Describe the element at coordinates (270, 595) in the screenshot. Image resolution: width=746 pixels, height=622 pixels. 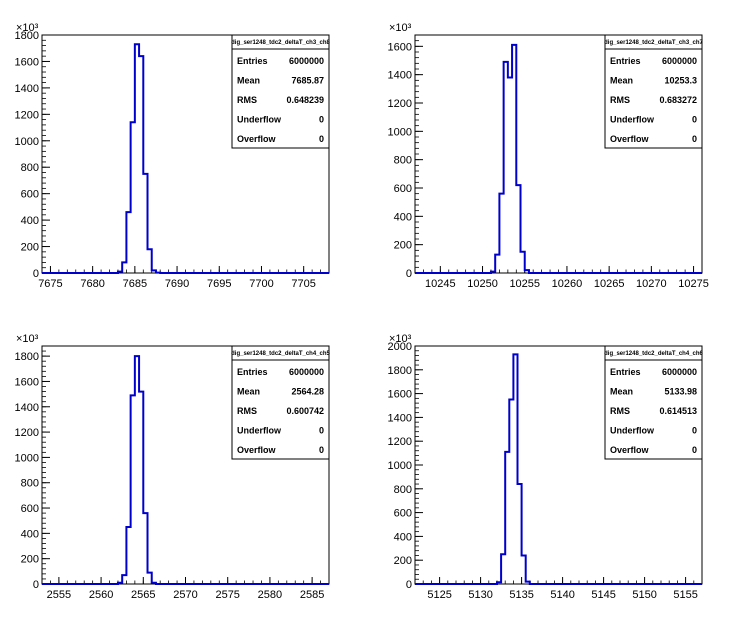
I see `x-tick-label: 2580` at that location.